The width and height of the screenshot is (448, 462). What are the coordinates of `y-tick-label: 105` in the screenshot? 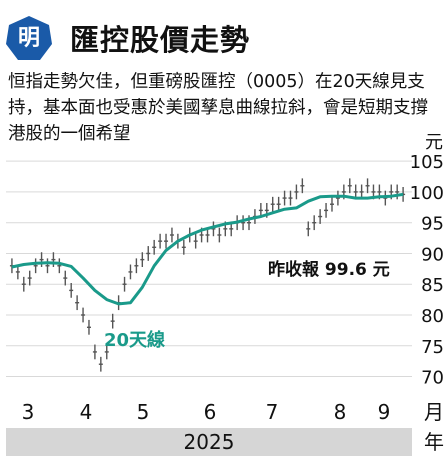 It's located at (427, 162).